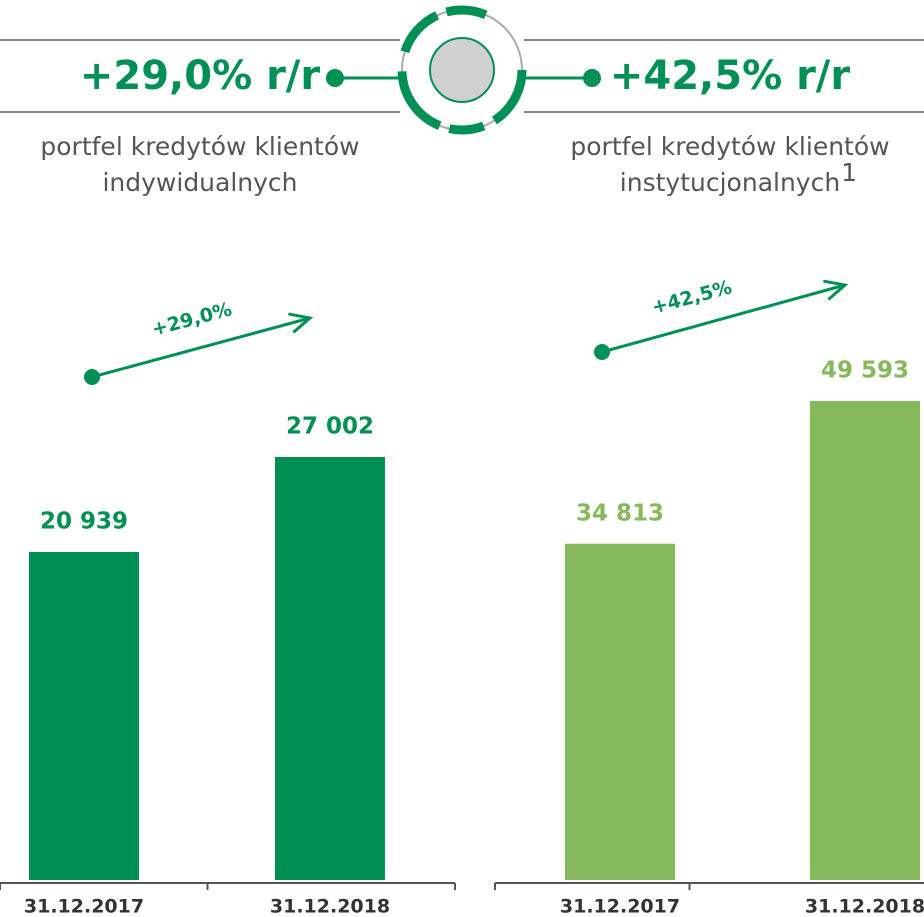 The image size is (924, 917). I want to click on value-label: 49 593, so click(865, 371).